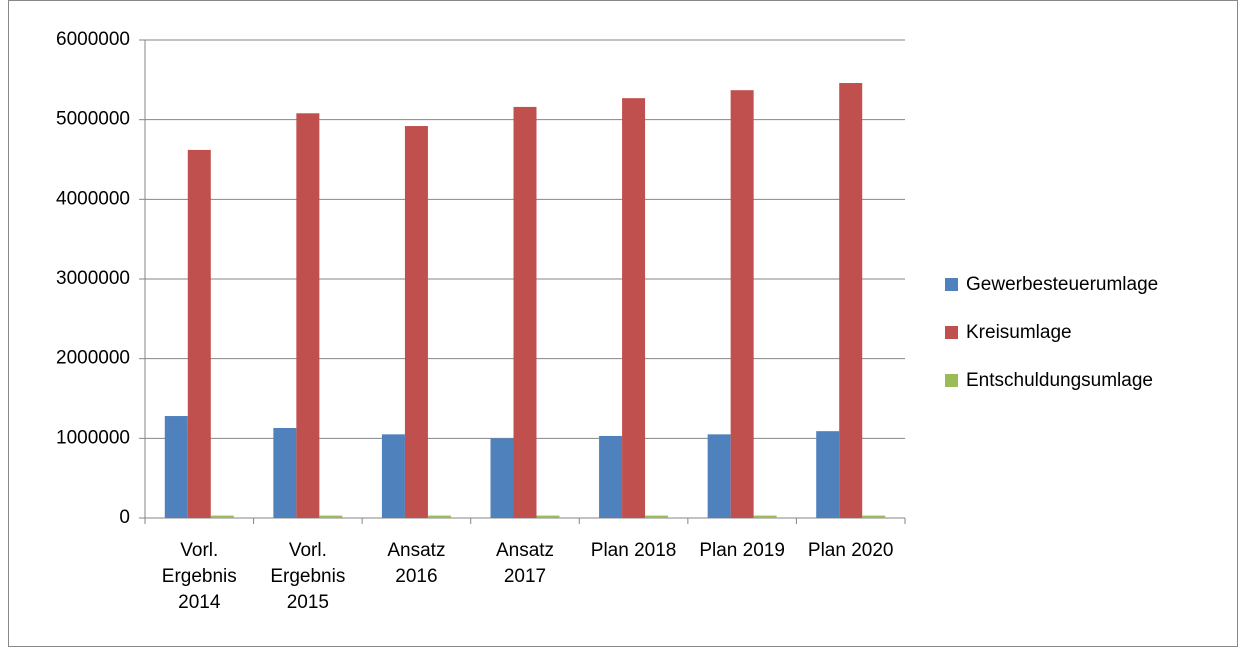  What do you see at coordinates (1019, 332) in the screenshot?
I see `legend-label: Kreisumlage` at bounding box center [1019, 332].